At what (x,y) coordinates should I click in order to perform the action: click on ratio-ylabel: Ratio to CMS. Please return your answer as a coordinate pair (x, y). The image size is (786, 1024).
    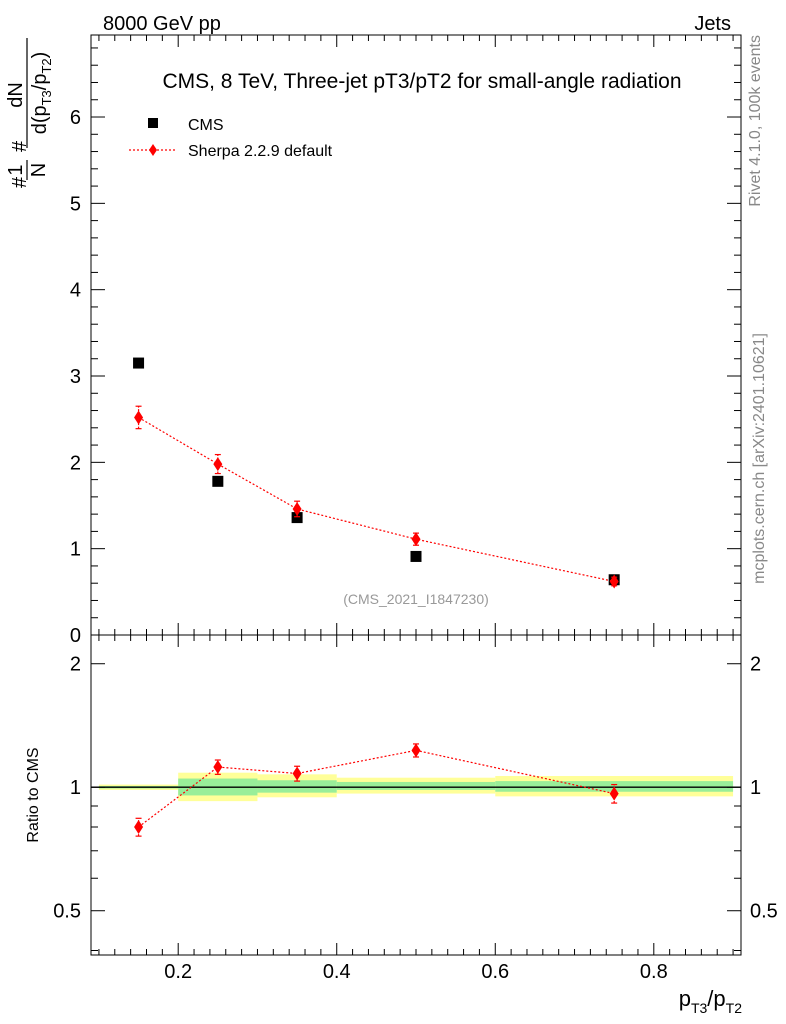
    Looking at the image, I should click on (33, 794).